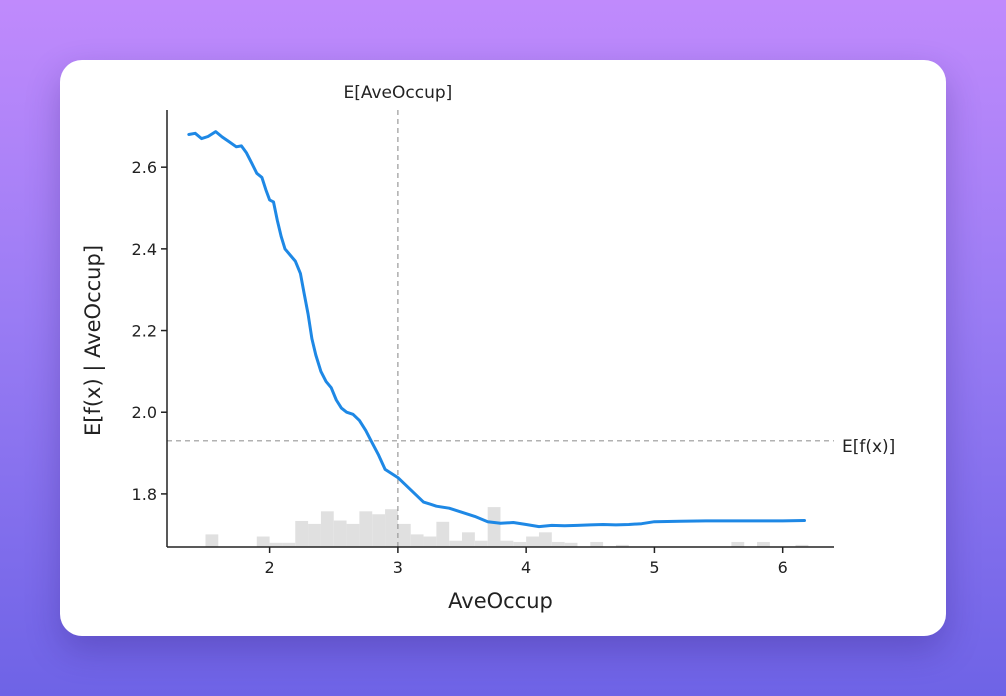 The height and width of the screenshot is (696, 1006). What do you see at coordinates (868, 447) in the screenshot?
I see `expected-y-label: E[f(x)]` at bounding box center [868, 447].